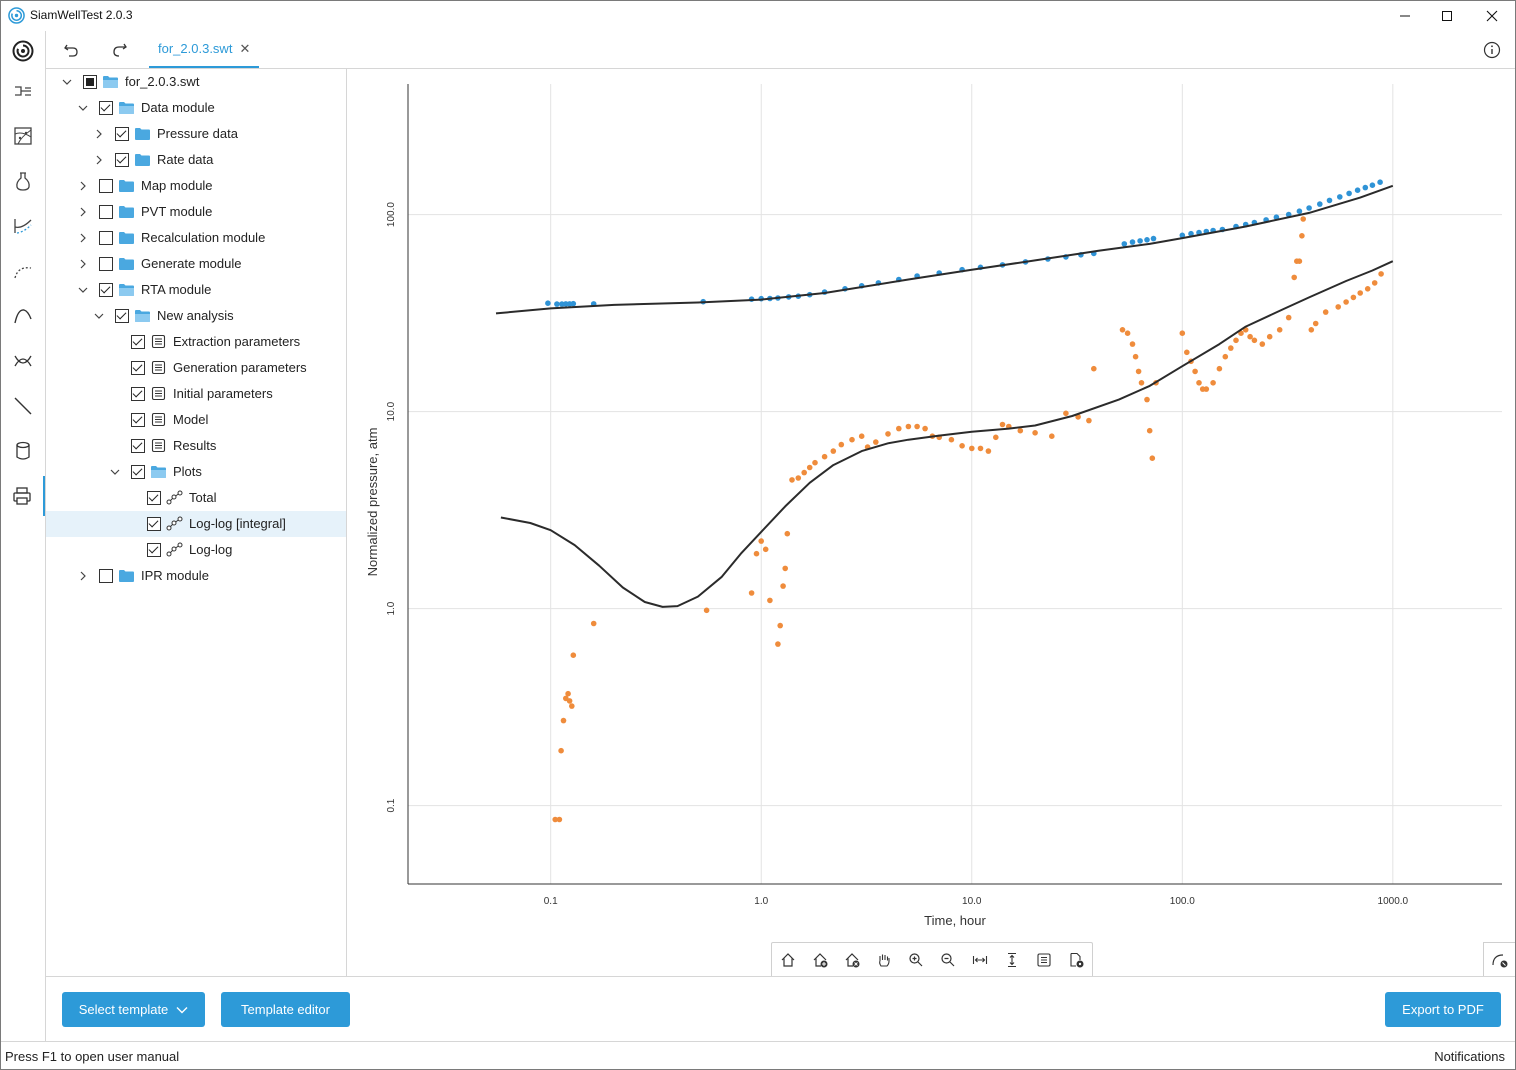 This screenshot has width=1516, height=1070. What do you see at coordinates (1492, 16) in the screenshot?
I see `close-window-button` at bounding box center [1492, 16].